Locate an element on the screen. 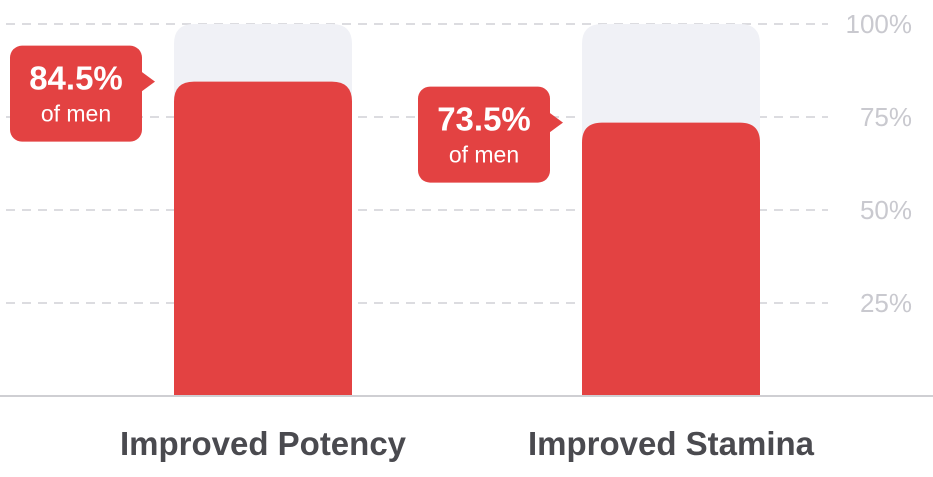 The width and height of the screenshot is (933, 477). y-tick-label: 100% is located at coordinates (879, 24).